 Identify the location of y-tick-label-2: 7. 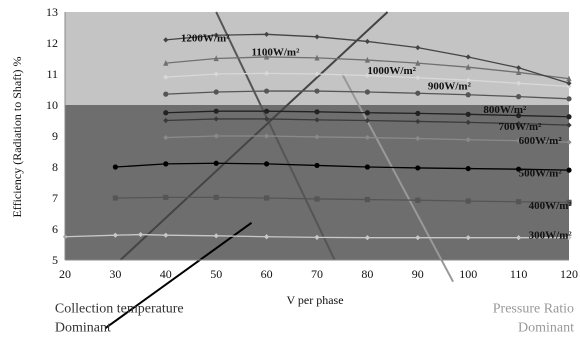
(55, 198).